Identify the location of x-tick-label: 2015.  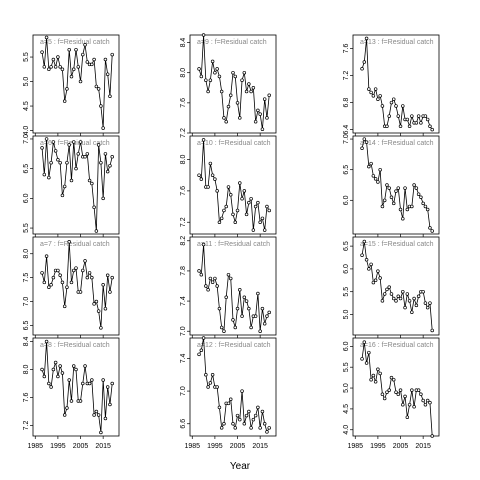
(103, 446).